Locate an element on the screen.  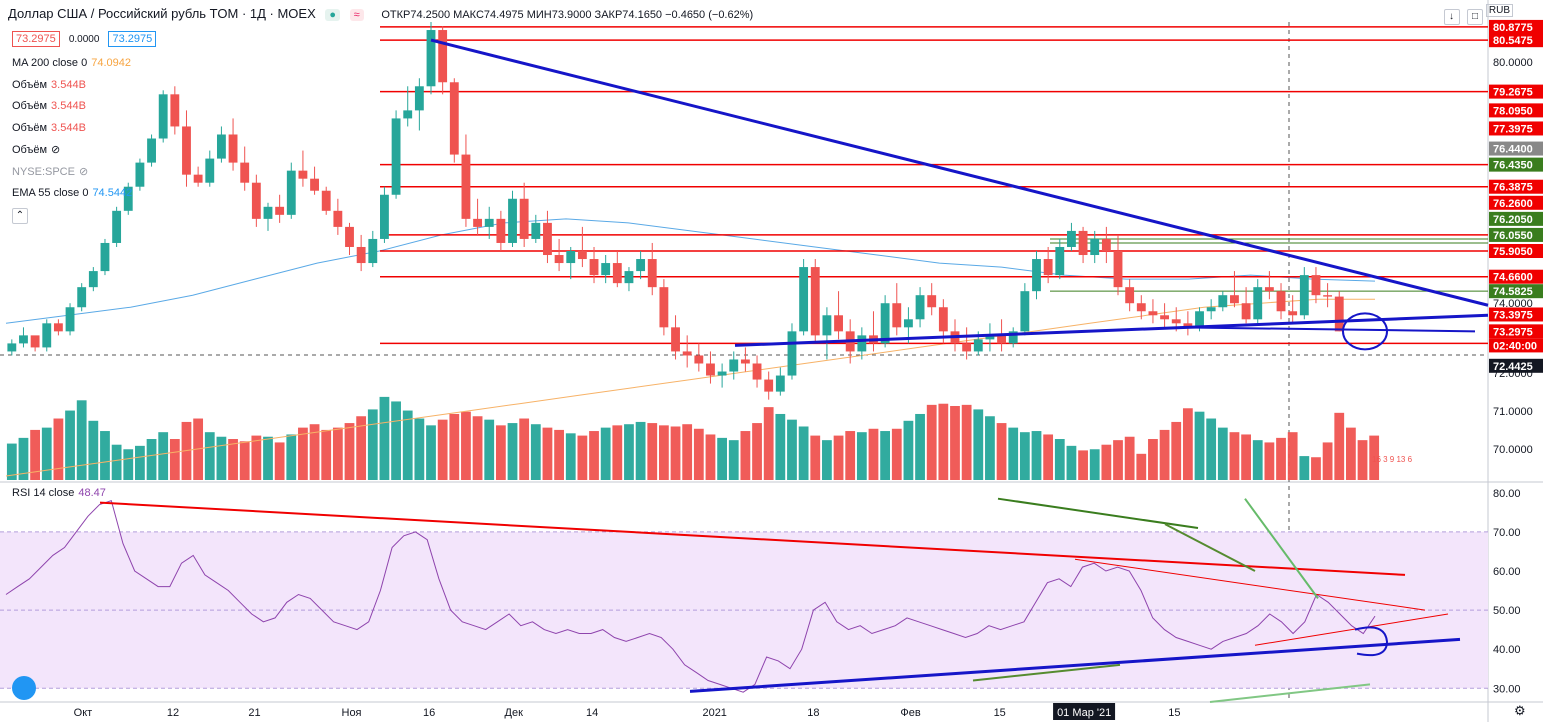
settings-gear-icon: ⚙ is located at coordinates (1520, 710).